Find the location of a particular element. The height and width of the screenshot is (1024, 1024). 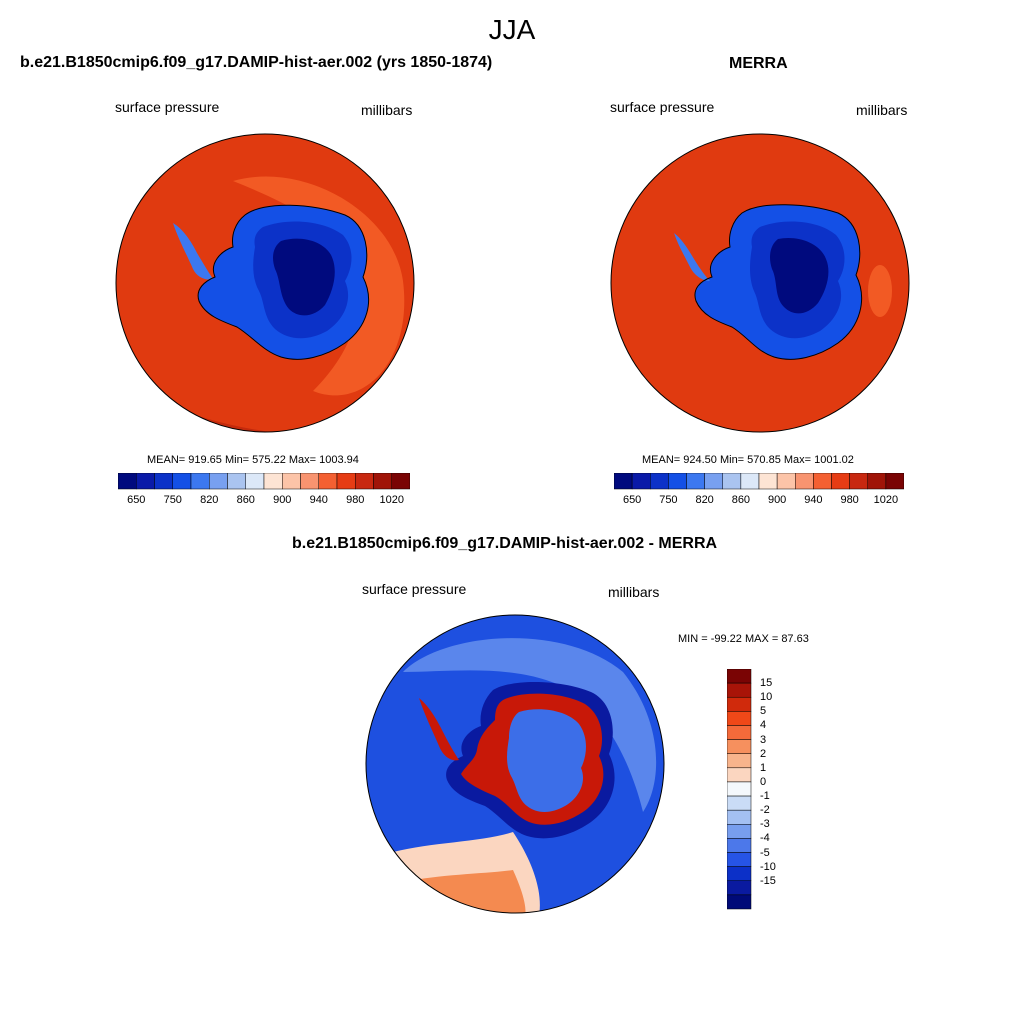

colorbar-tick-label: -15 is located at coordinates (768, 880).